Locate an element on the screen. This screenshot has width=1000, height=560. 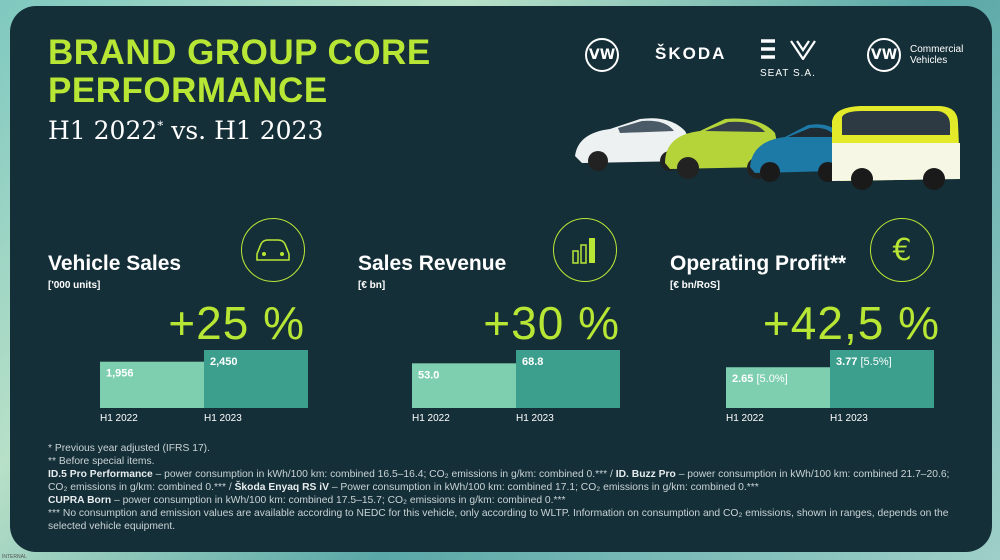
seat-sa-logo: SEAT S.A. is located at coordinates (795, 61).